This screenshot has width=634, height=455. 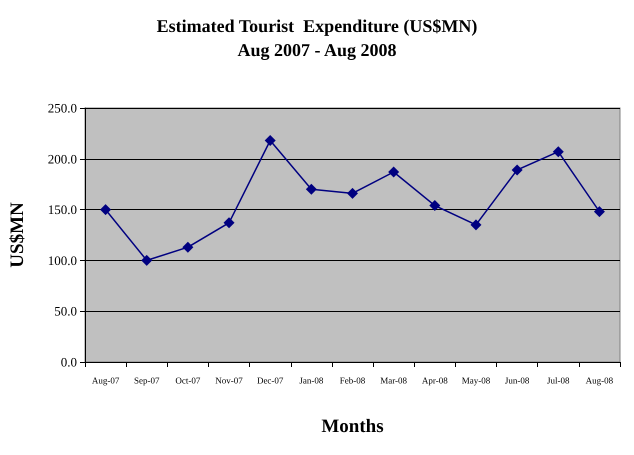 I want to click on x-tick-label: Oct-07, so click(x=188, y=381).